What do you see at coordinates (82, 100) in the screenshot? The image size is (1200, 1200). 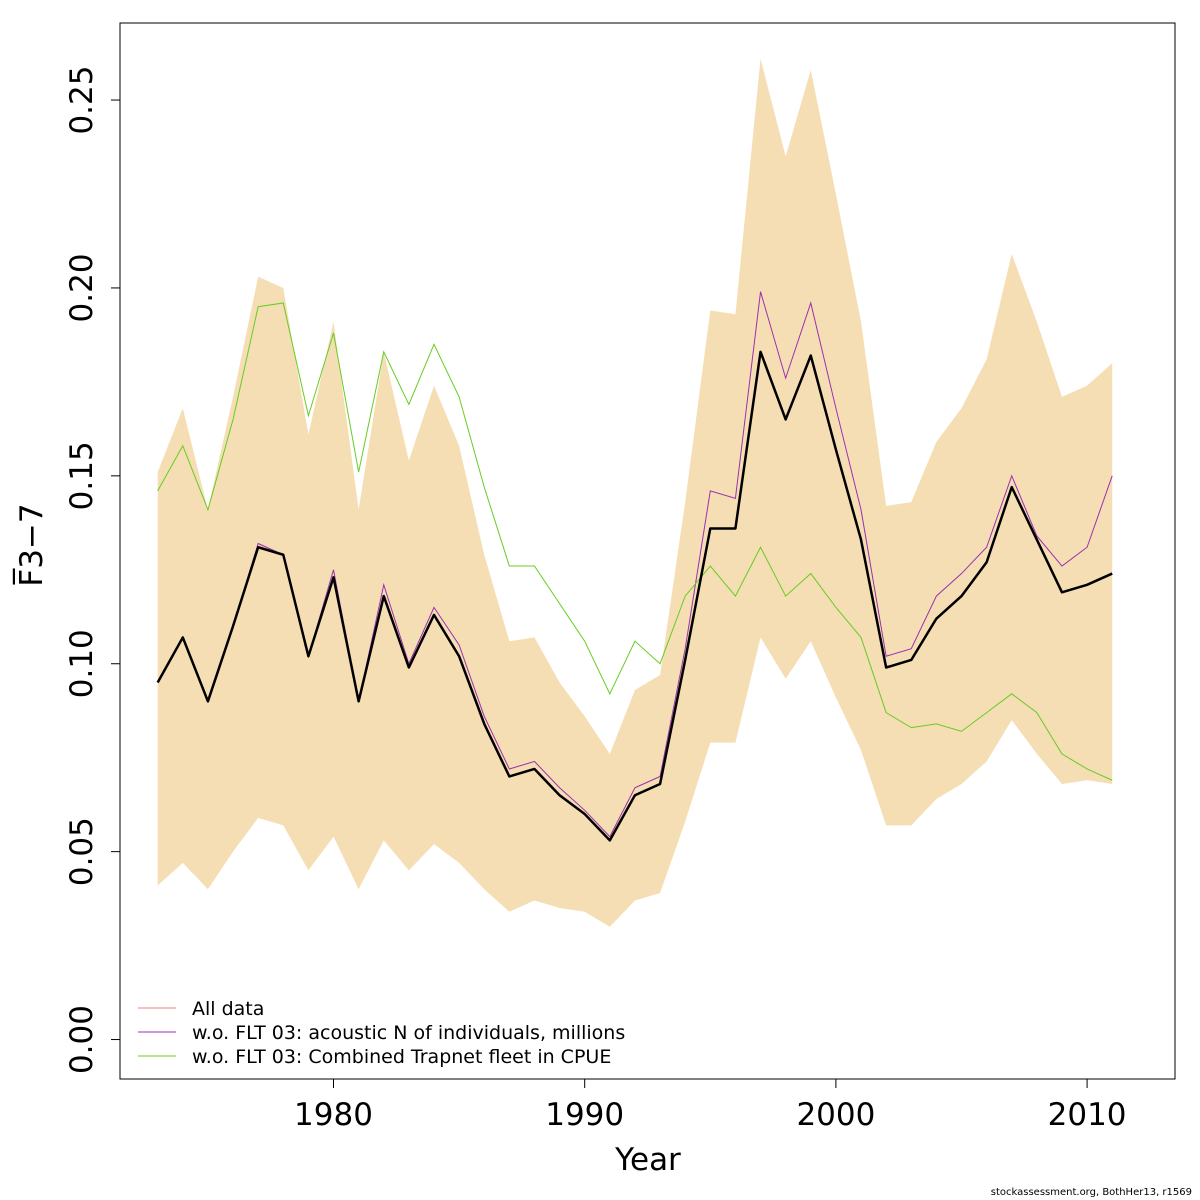 I see `y-tick-label: 0.25` at bounding box center [82, 100].